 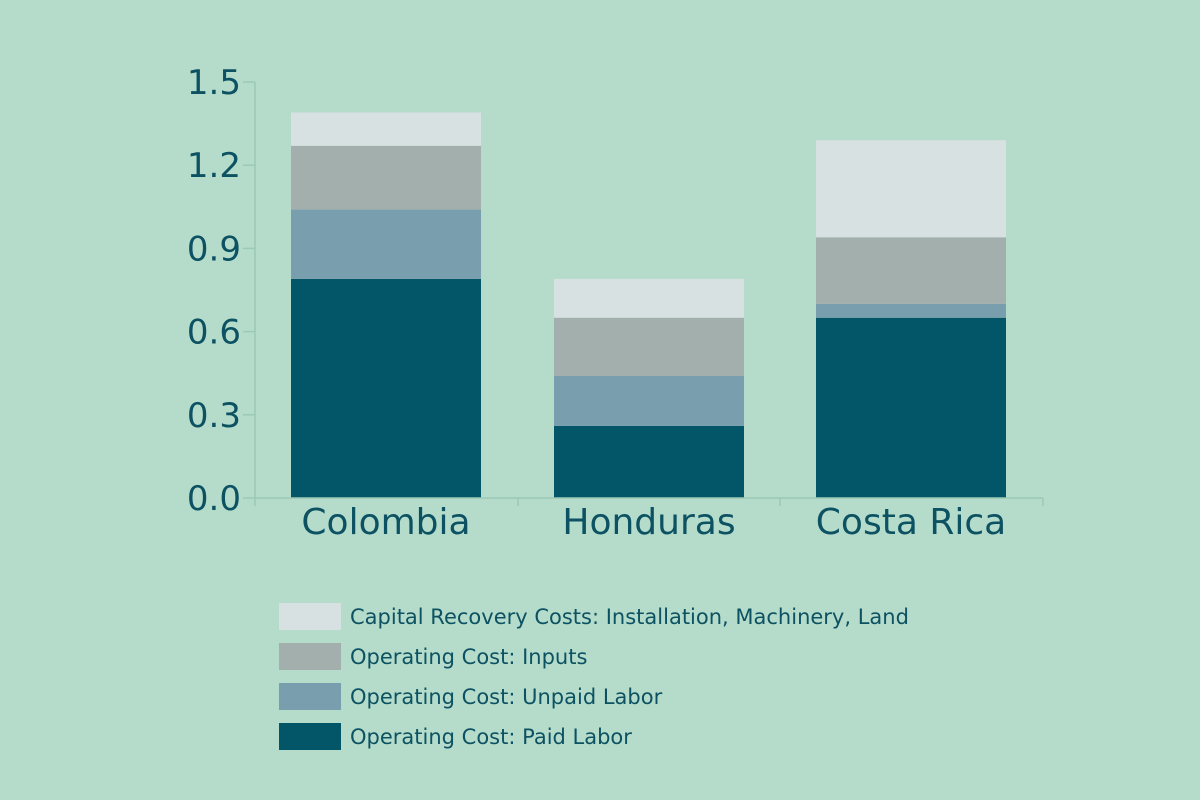 I want to click on y-tick-label: 1.2, so click(x=214, y=166).